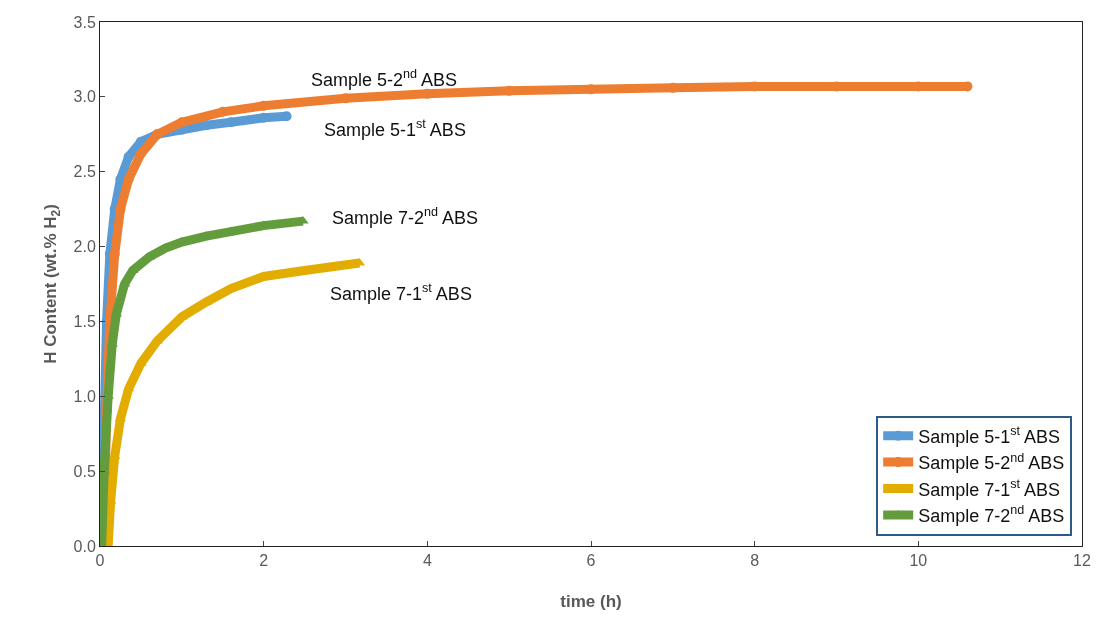 Image resolution: width=1100 pixels, height=621 pixels. I want to click on annotation: Sample 7-1$^{st}$ ABS, so click(401, 292).